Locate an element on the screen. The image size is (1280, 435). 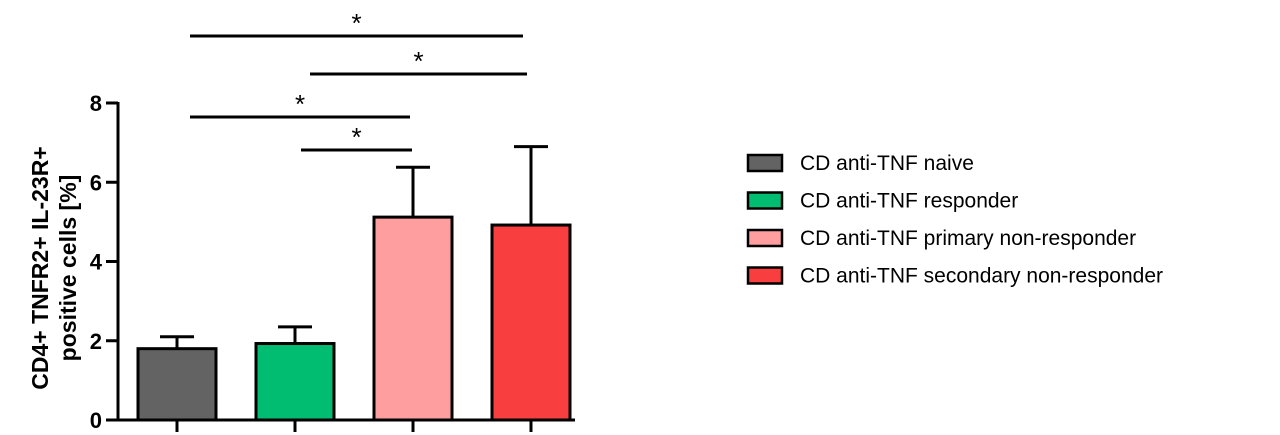
significance-star-1: * is located at coordinates (356, 23).